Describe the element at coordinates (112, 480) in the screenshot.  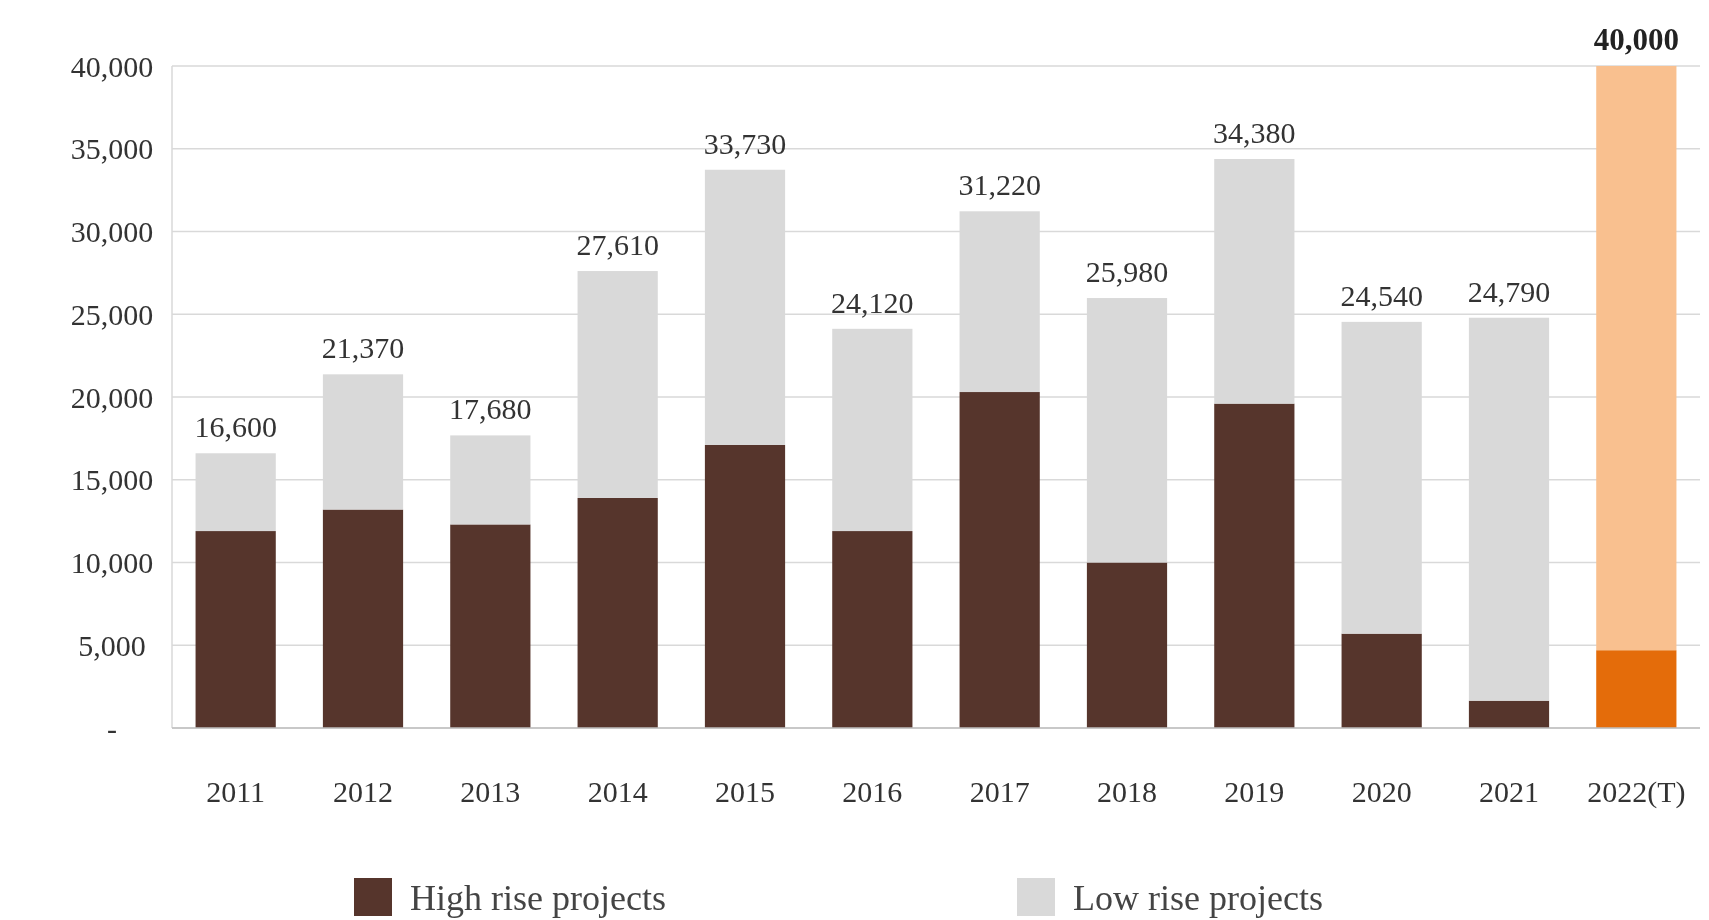
I see `y-tick-label: 15,000` at that location.